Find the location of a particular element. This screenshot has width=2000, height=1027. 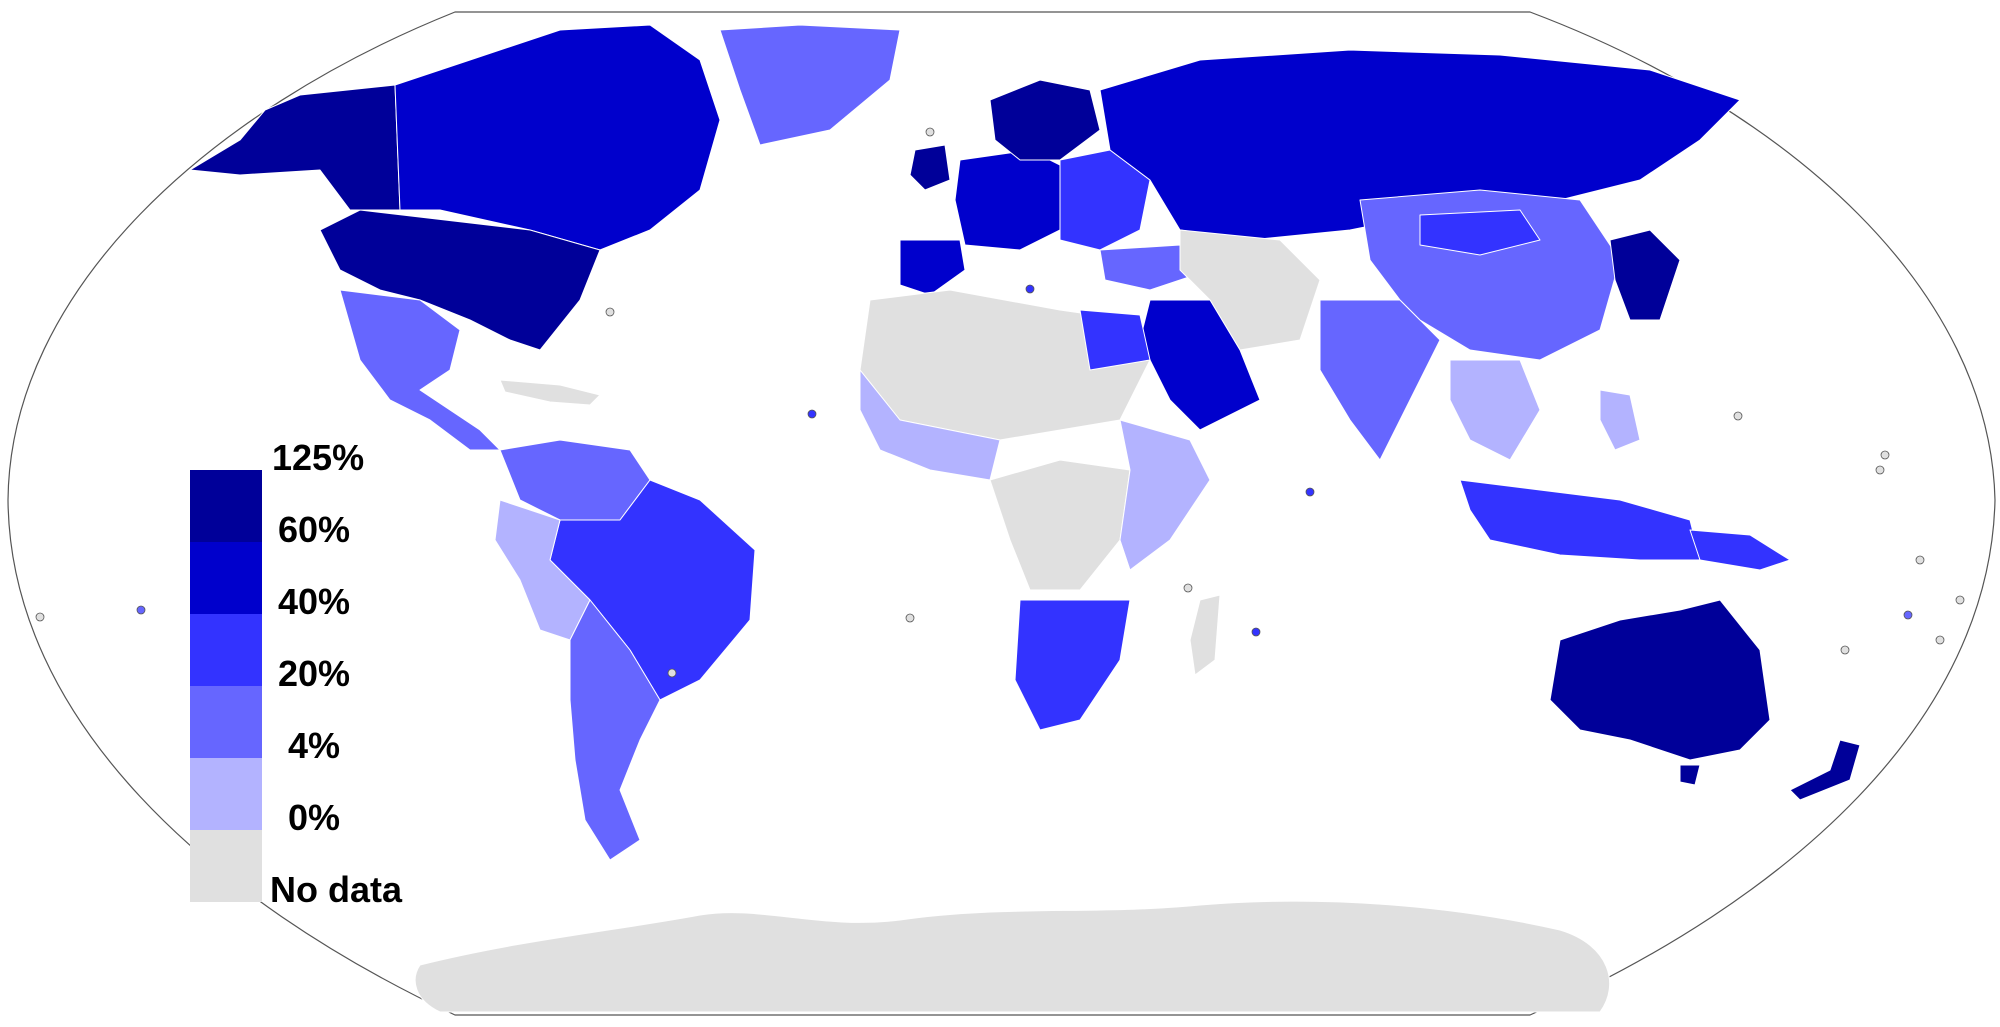

region-southeast-asia is located at coordinates (1495, 410).